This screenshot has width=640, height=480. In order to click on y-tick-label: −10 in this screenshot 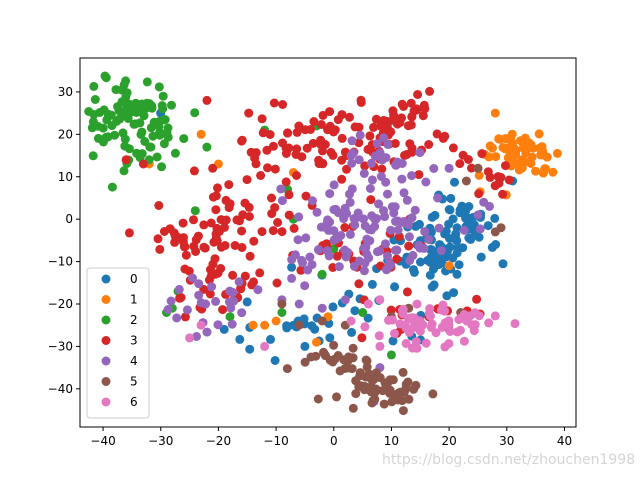, I will do `click(60, 262)`.